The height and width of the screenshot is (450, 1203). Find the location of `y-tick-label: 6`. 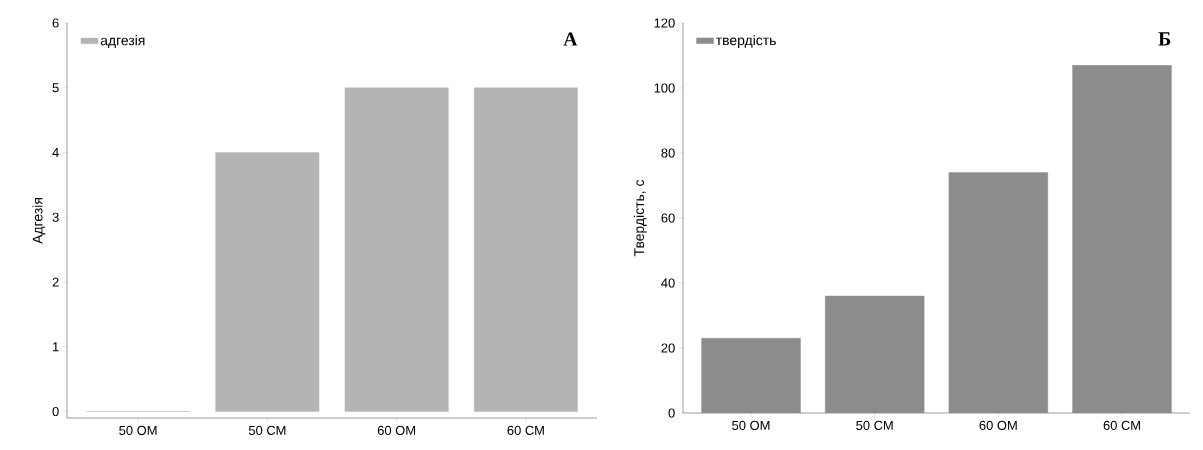

y-tick-label: 6 is located at coordinates (55, 23).